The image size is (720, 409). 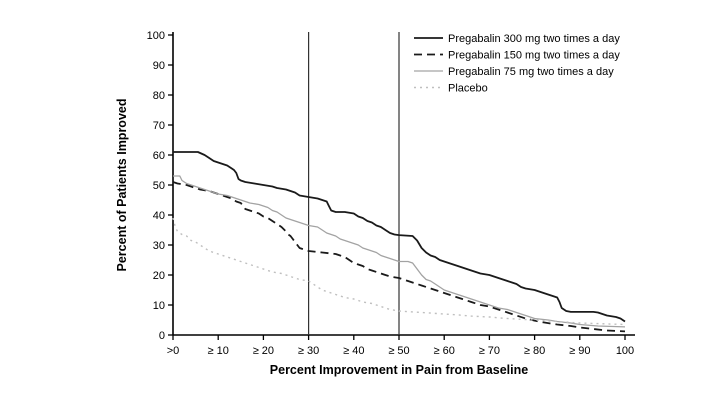 I want to click on legend-item-pregabalin-150: Pregabalin 150 mg two times a day, so click(x=517, y=56).